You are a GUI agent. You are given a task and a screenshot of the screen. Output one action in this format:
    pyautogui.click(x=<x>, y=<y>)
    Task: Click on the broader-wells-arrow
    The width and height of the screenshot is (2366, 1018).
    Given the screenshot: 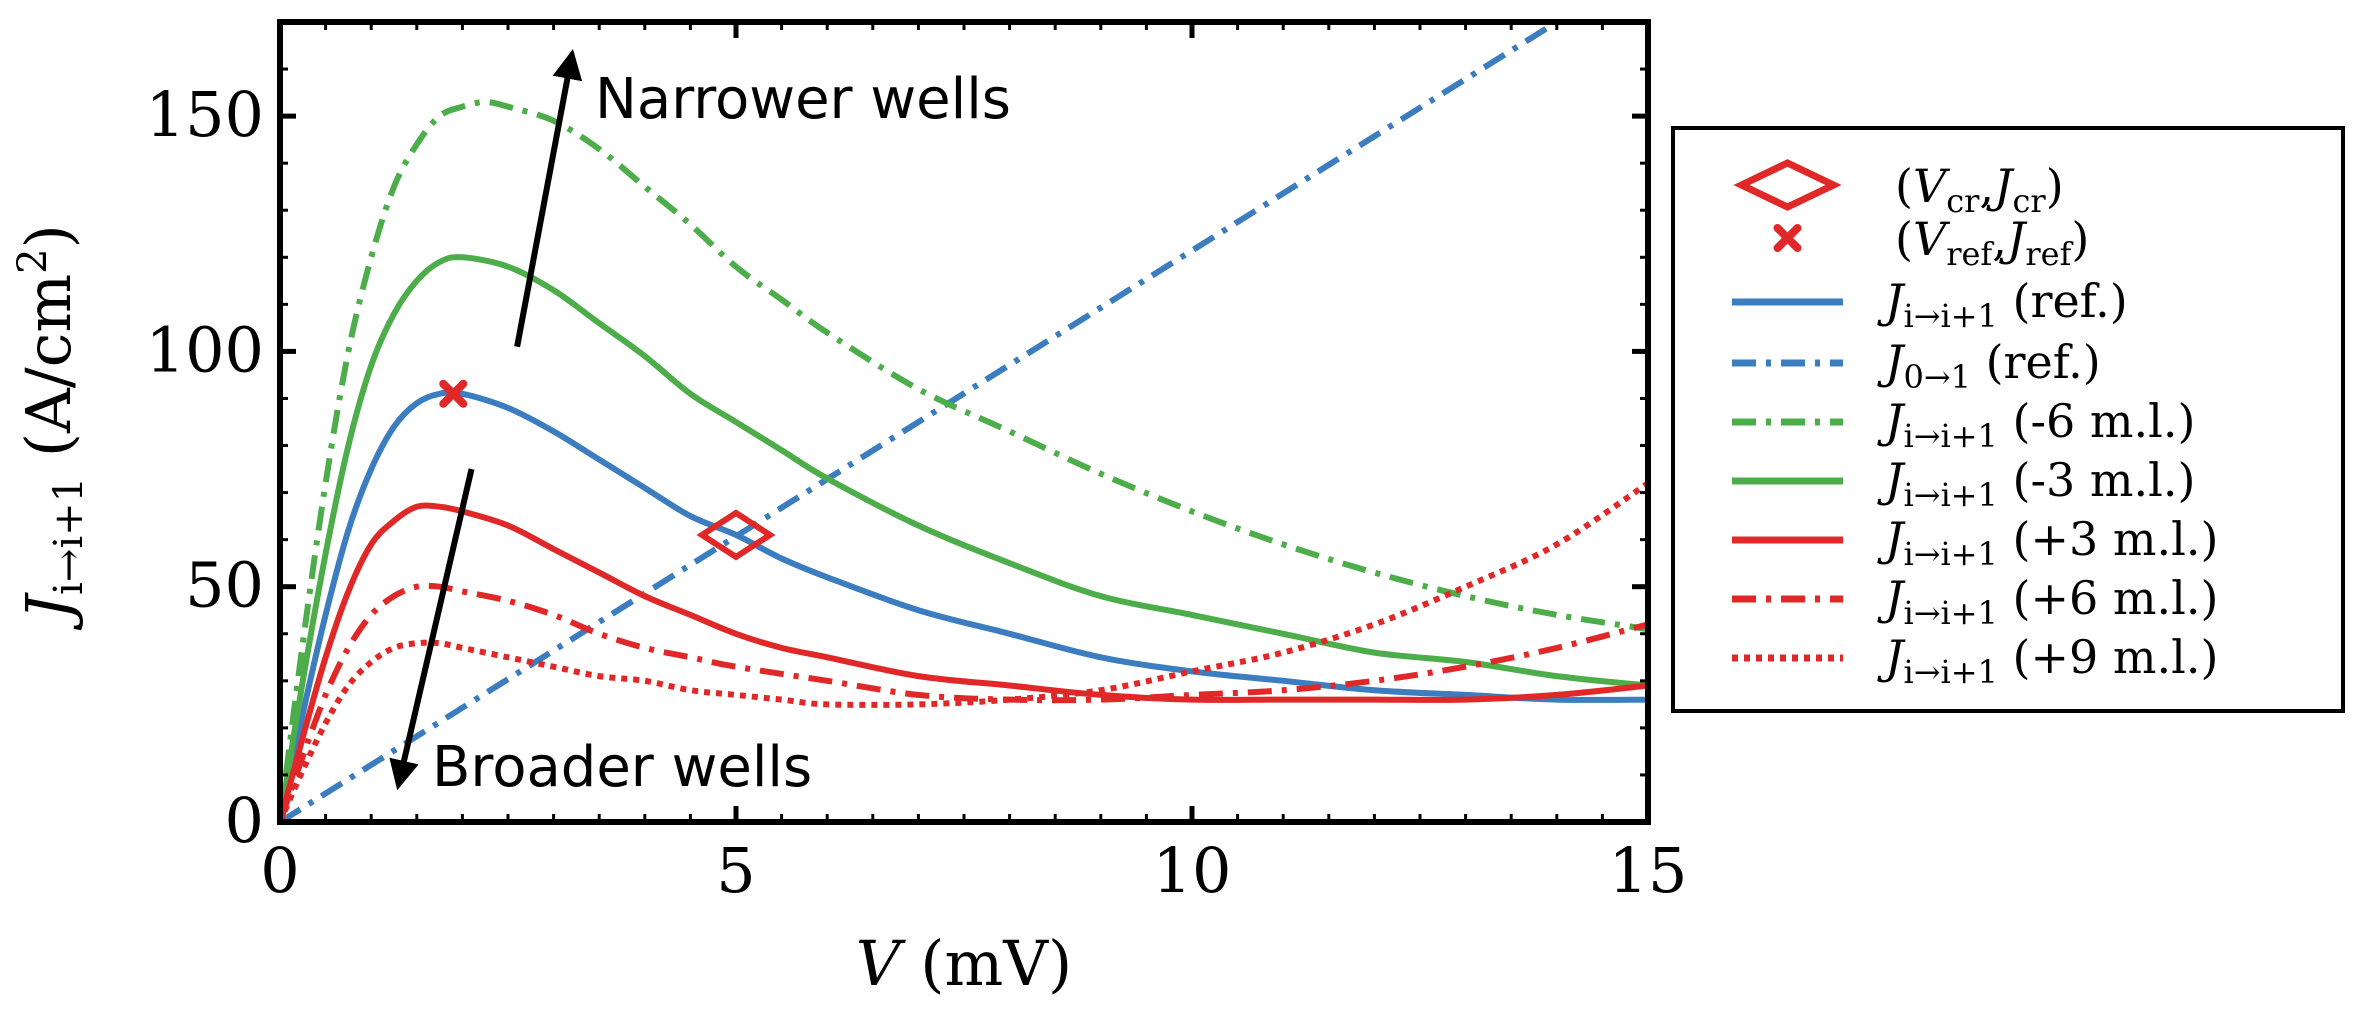 What is the action you would take?
    pyautogui.click(x=432, y=629)
    